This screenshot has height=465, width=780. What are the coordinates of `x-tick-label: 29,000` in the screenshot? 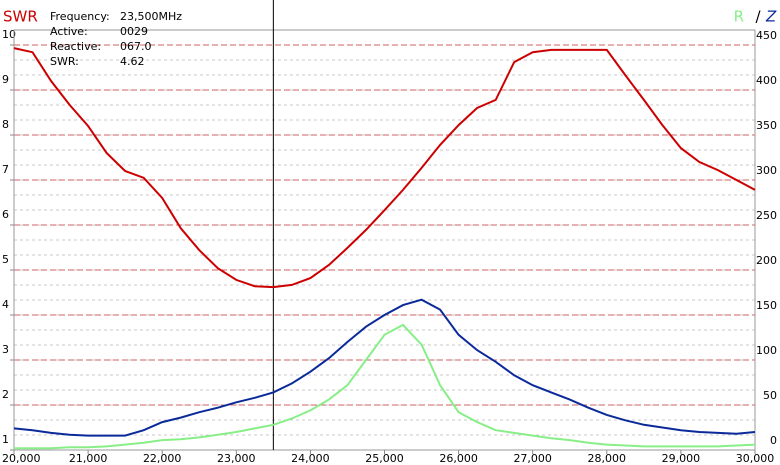 It's located at (681, 458).